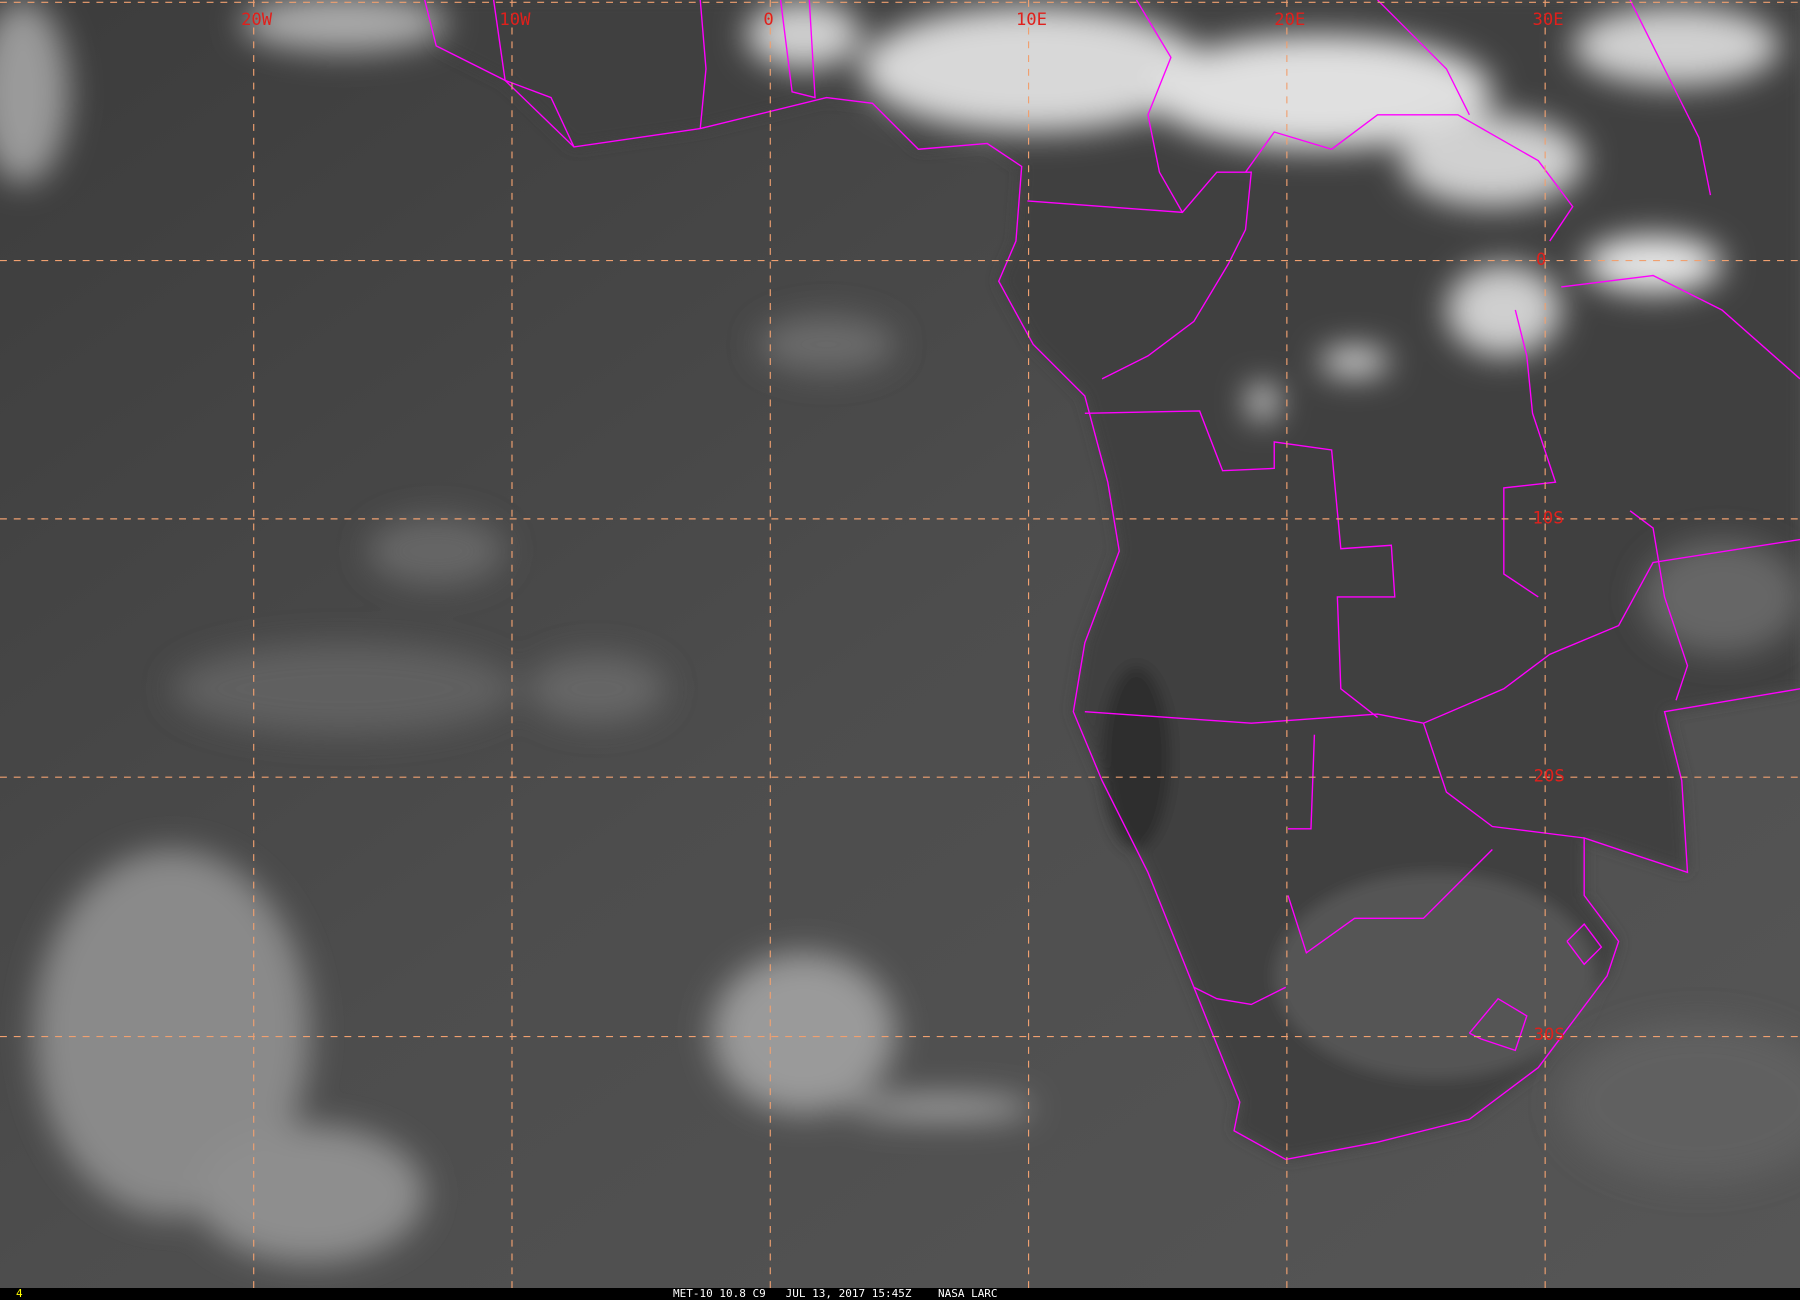 The width and height of the screenshot is (1800, 1300). I want to click on source-label: NASA LARC, so click(967, 1293).